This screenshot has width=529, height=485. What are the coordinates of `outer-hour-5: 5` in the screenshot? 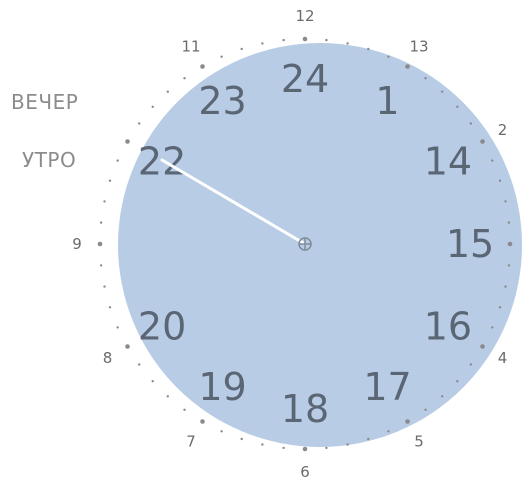 It's located at (419, 442).